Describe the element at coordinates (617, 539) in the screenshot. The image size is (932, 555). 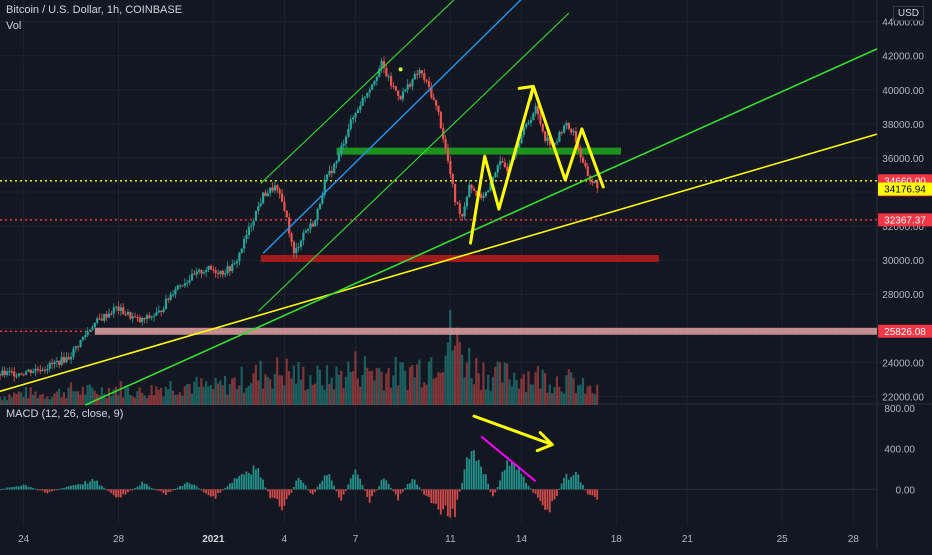
I see `time-tick-label: 18` at that location.